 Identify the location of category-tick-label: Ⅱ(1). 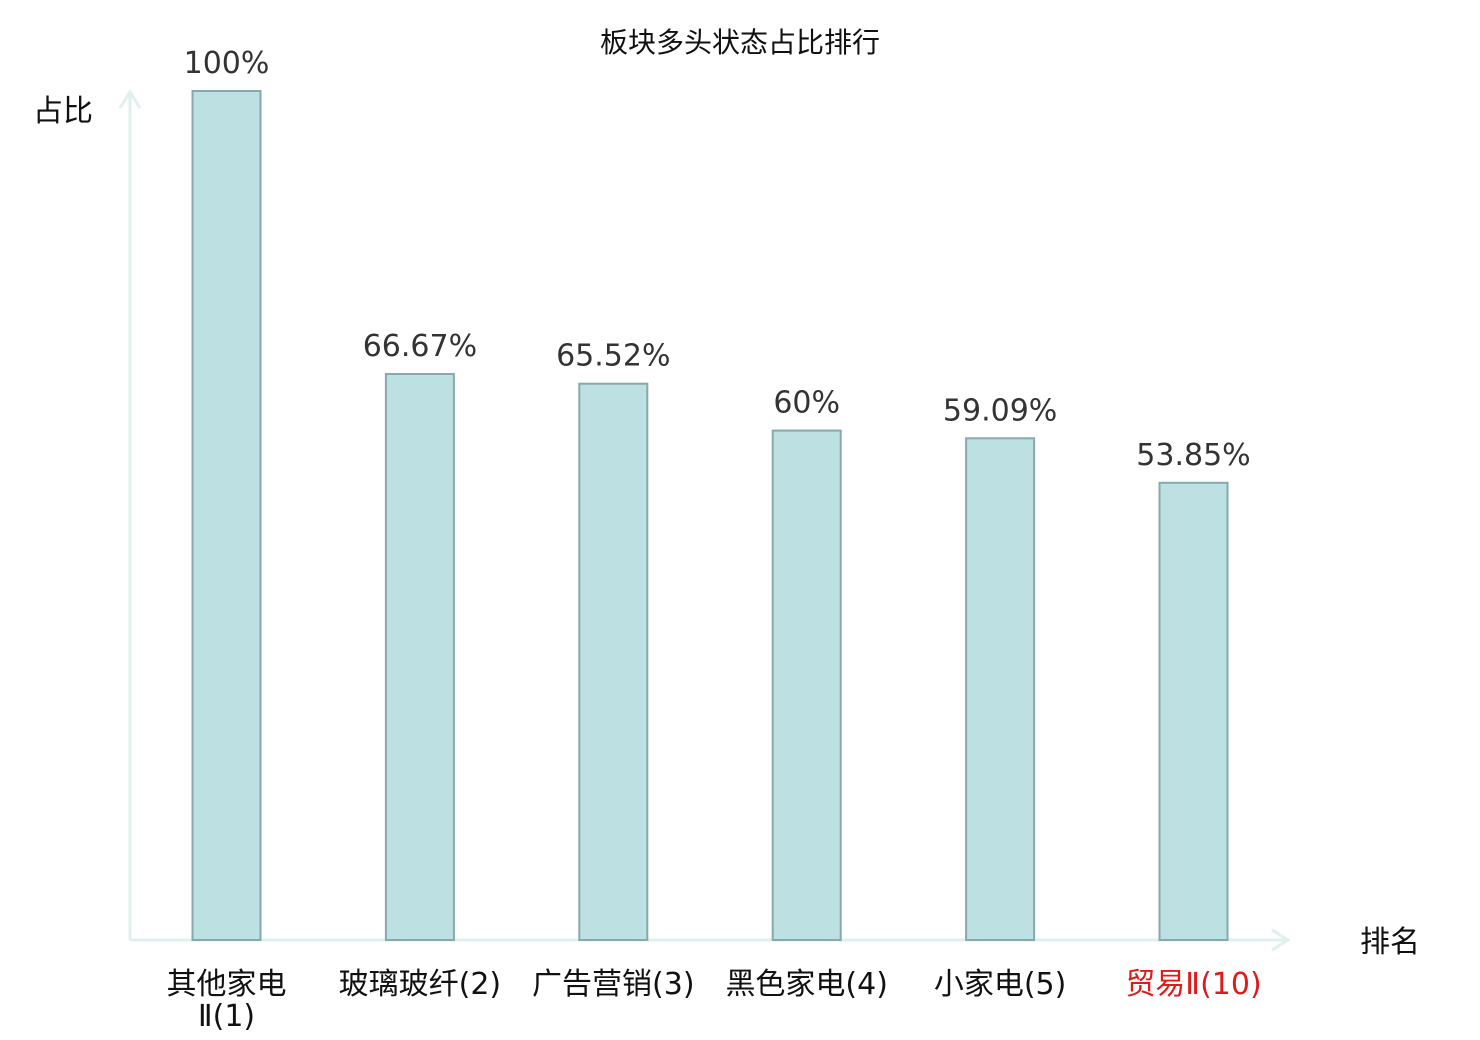
(226, 1016).